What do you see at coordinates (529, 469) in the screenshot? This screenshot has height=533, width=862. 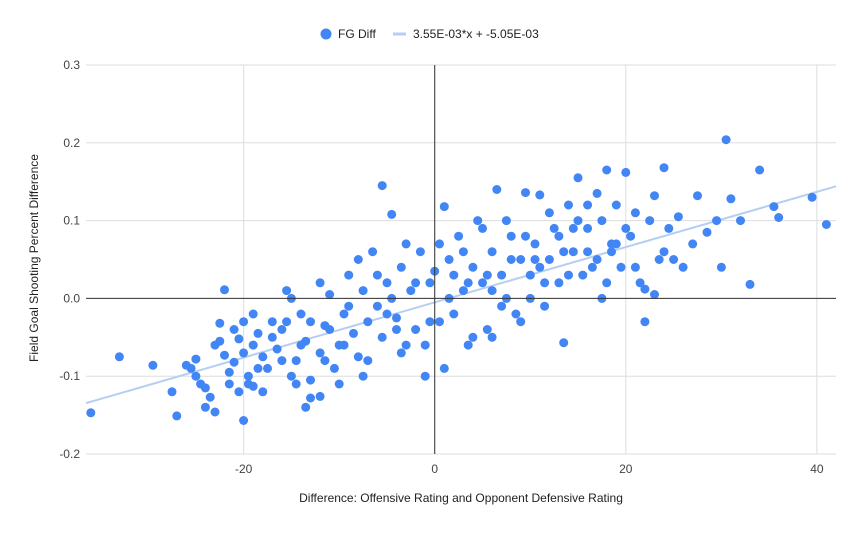 I see `x-tick-labels: -20 0 20 40` at bounding box center [529, 469].